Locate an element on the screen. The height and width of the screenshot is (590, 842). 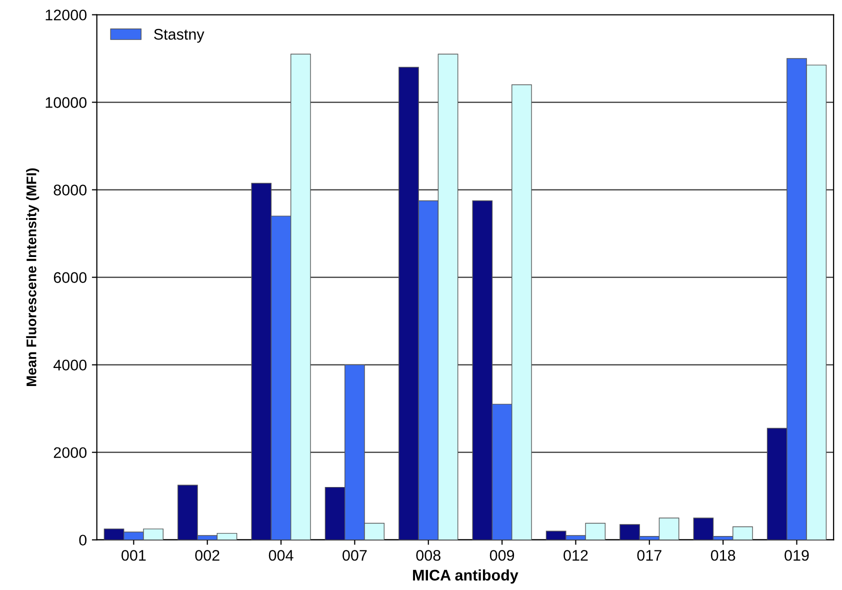
x-tick-label: 012 is located at coordinates (576, 555).